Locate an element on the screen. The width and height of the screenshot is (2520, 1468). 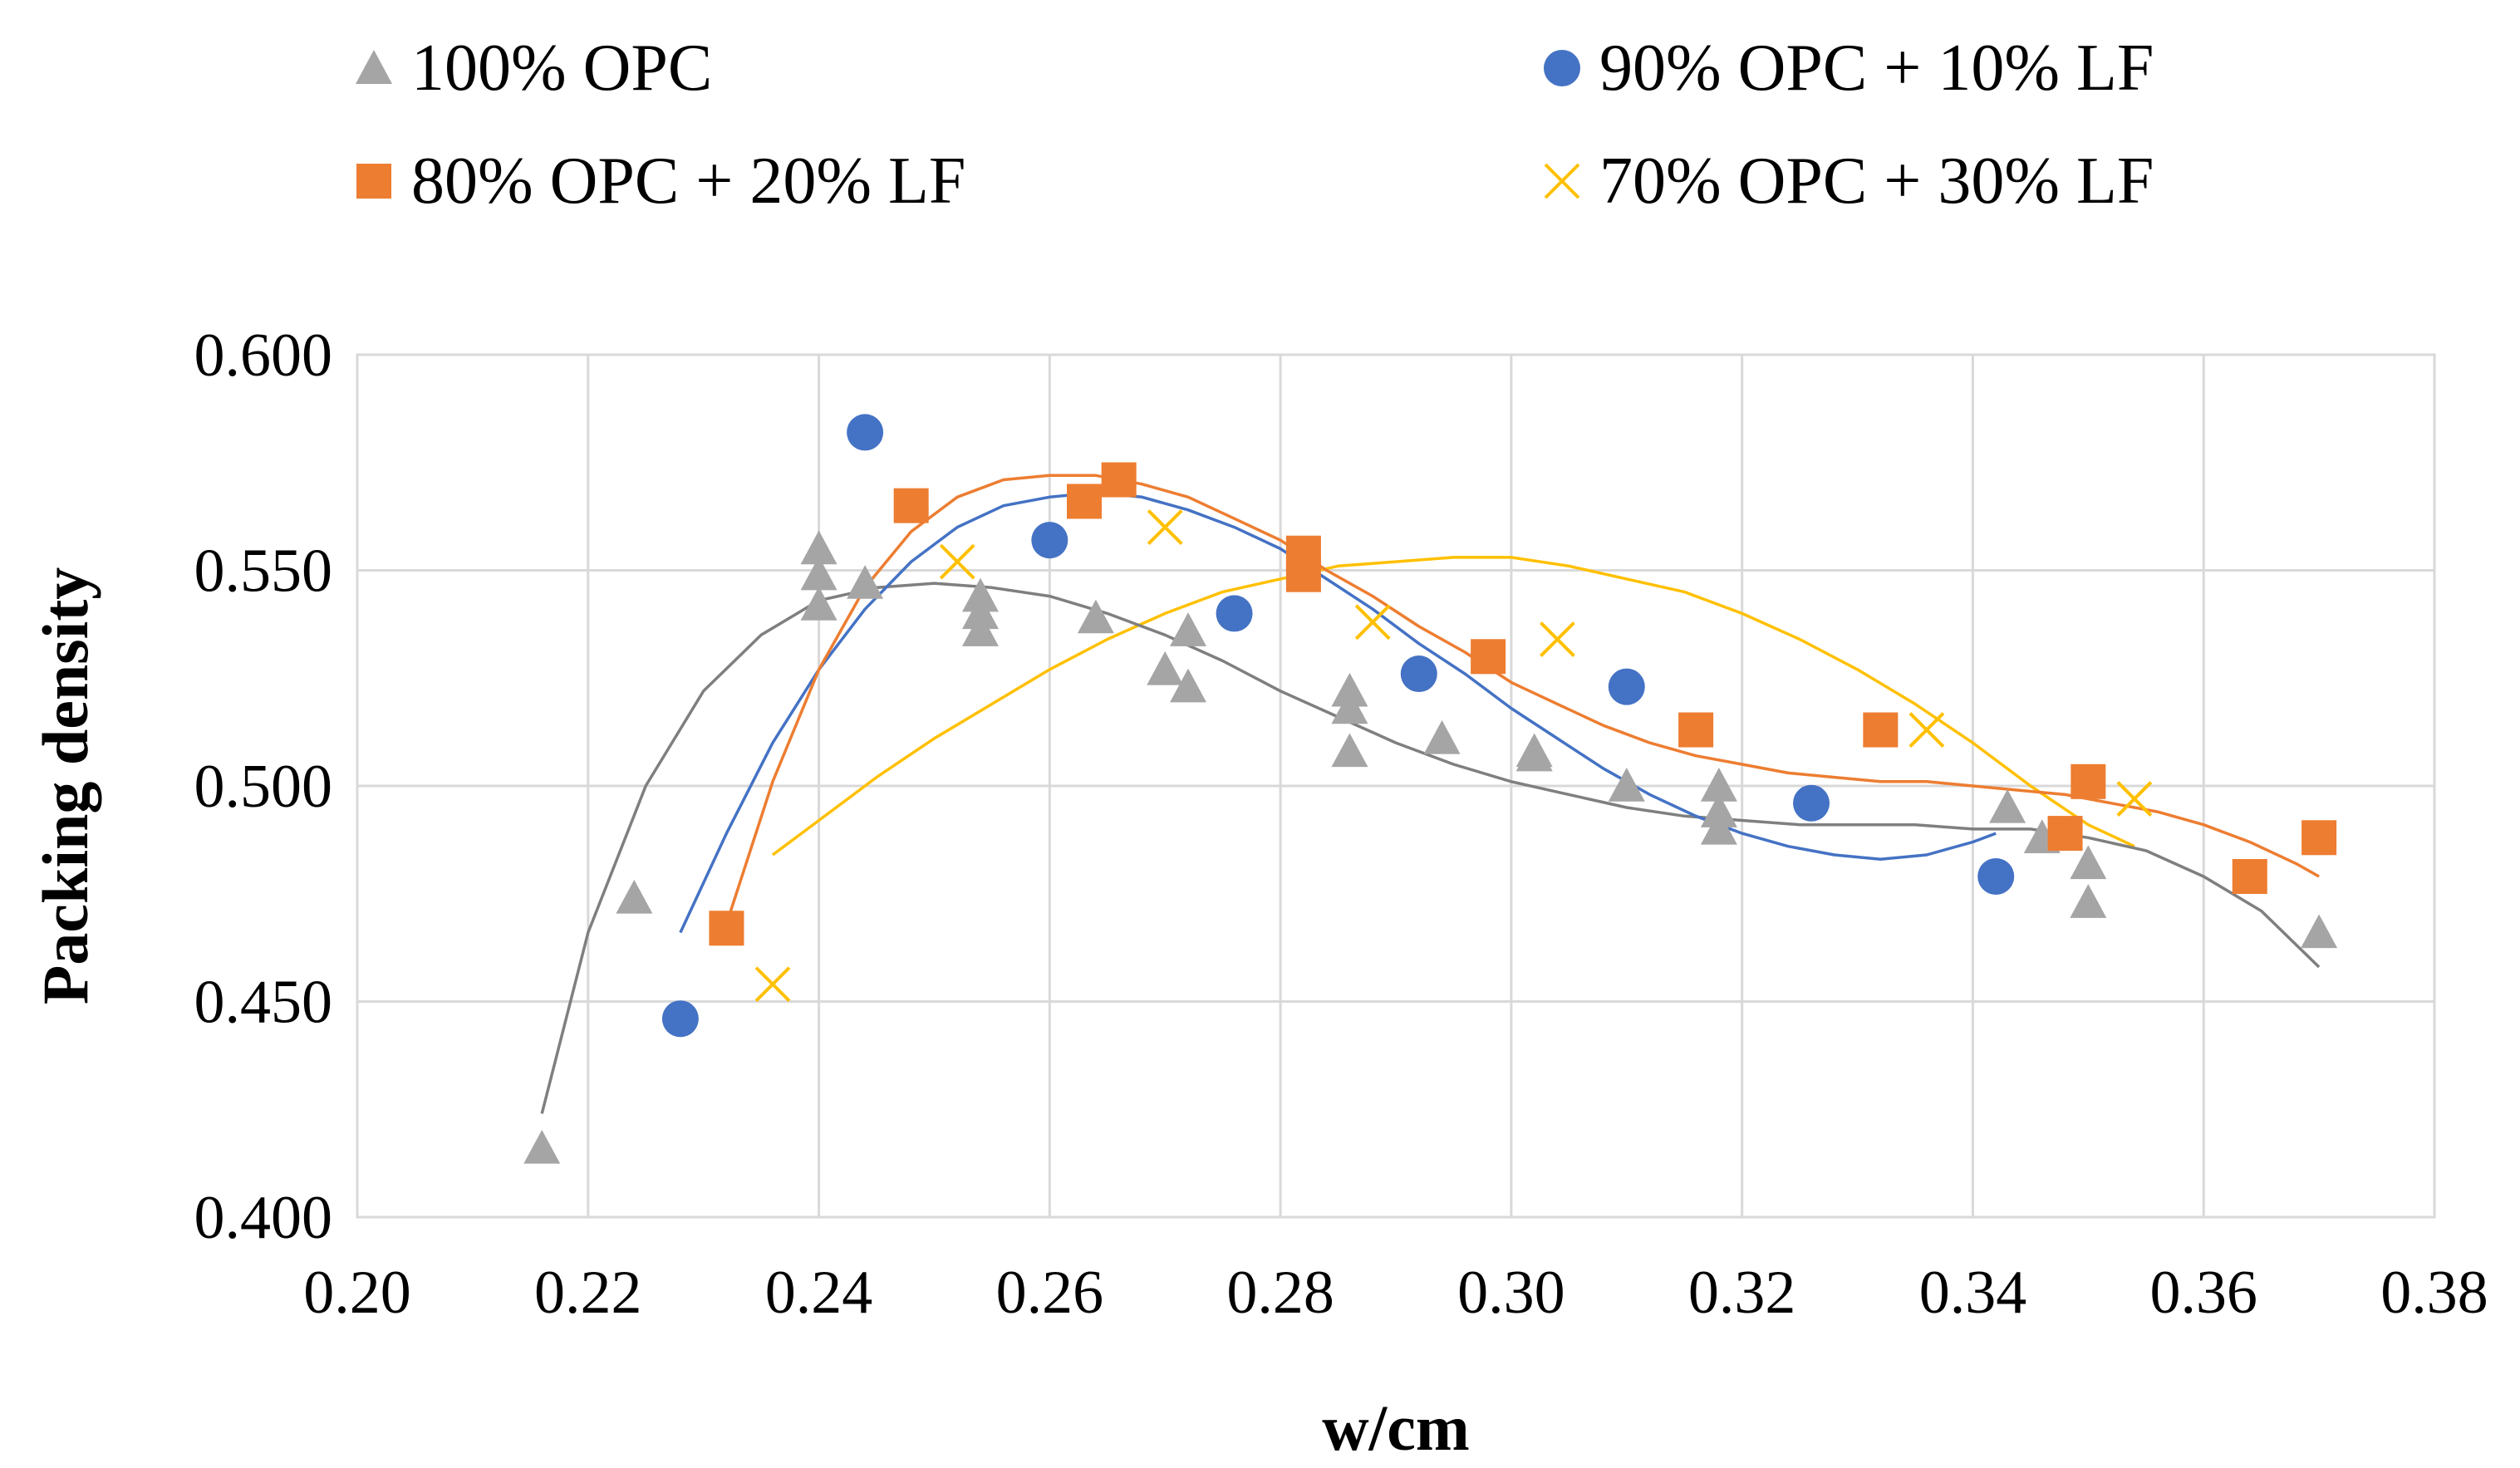
x-tick-label: 0.20 is located at coordinates (357, 1293).